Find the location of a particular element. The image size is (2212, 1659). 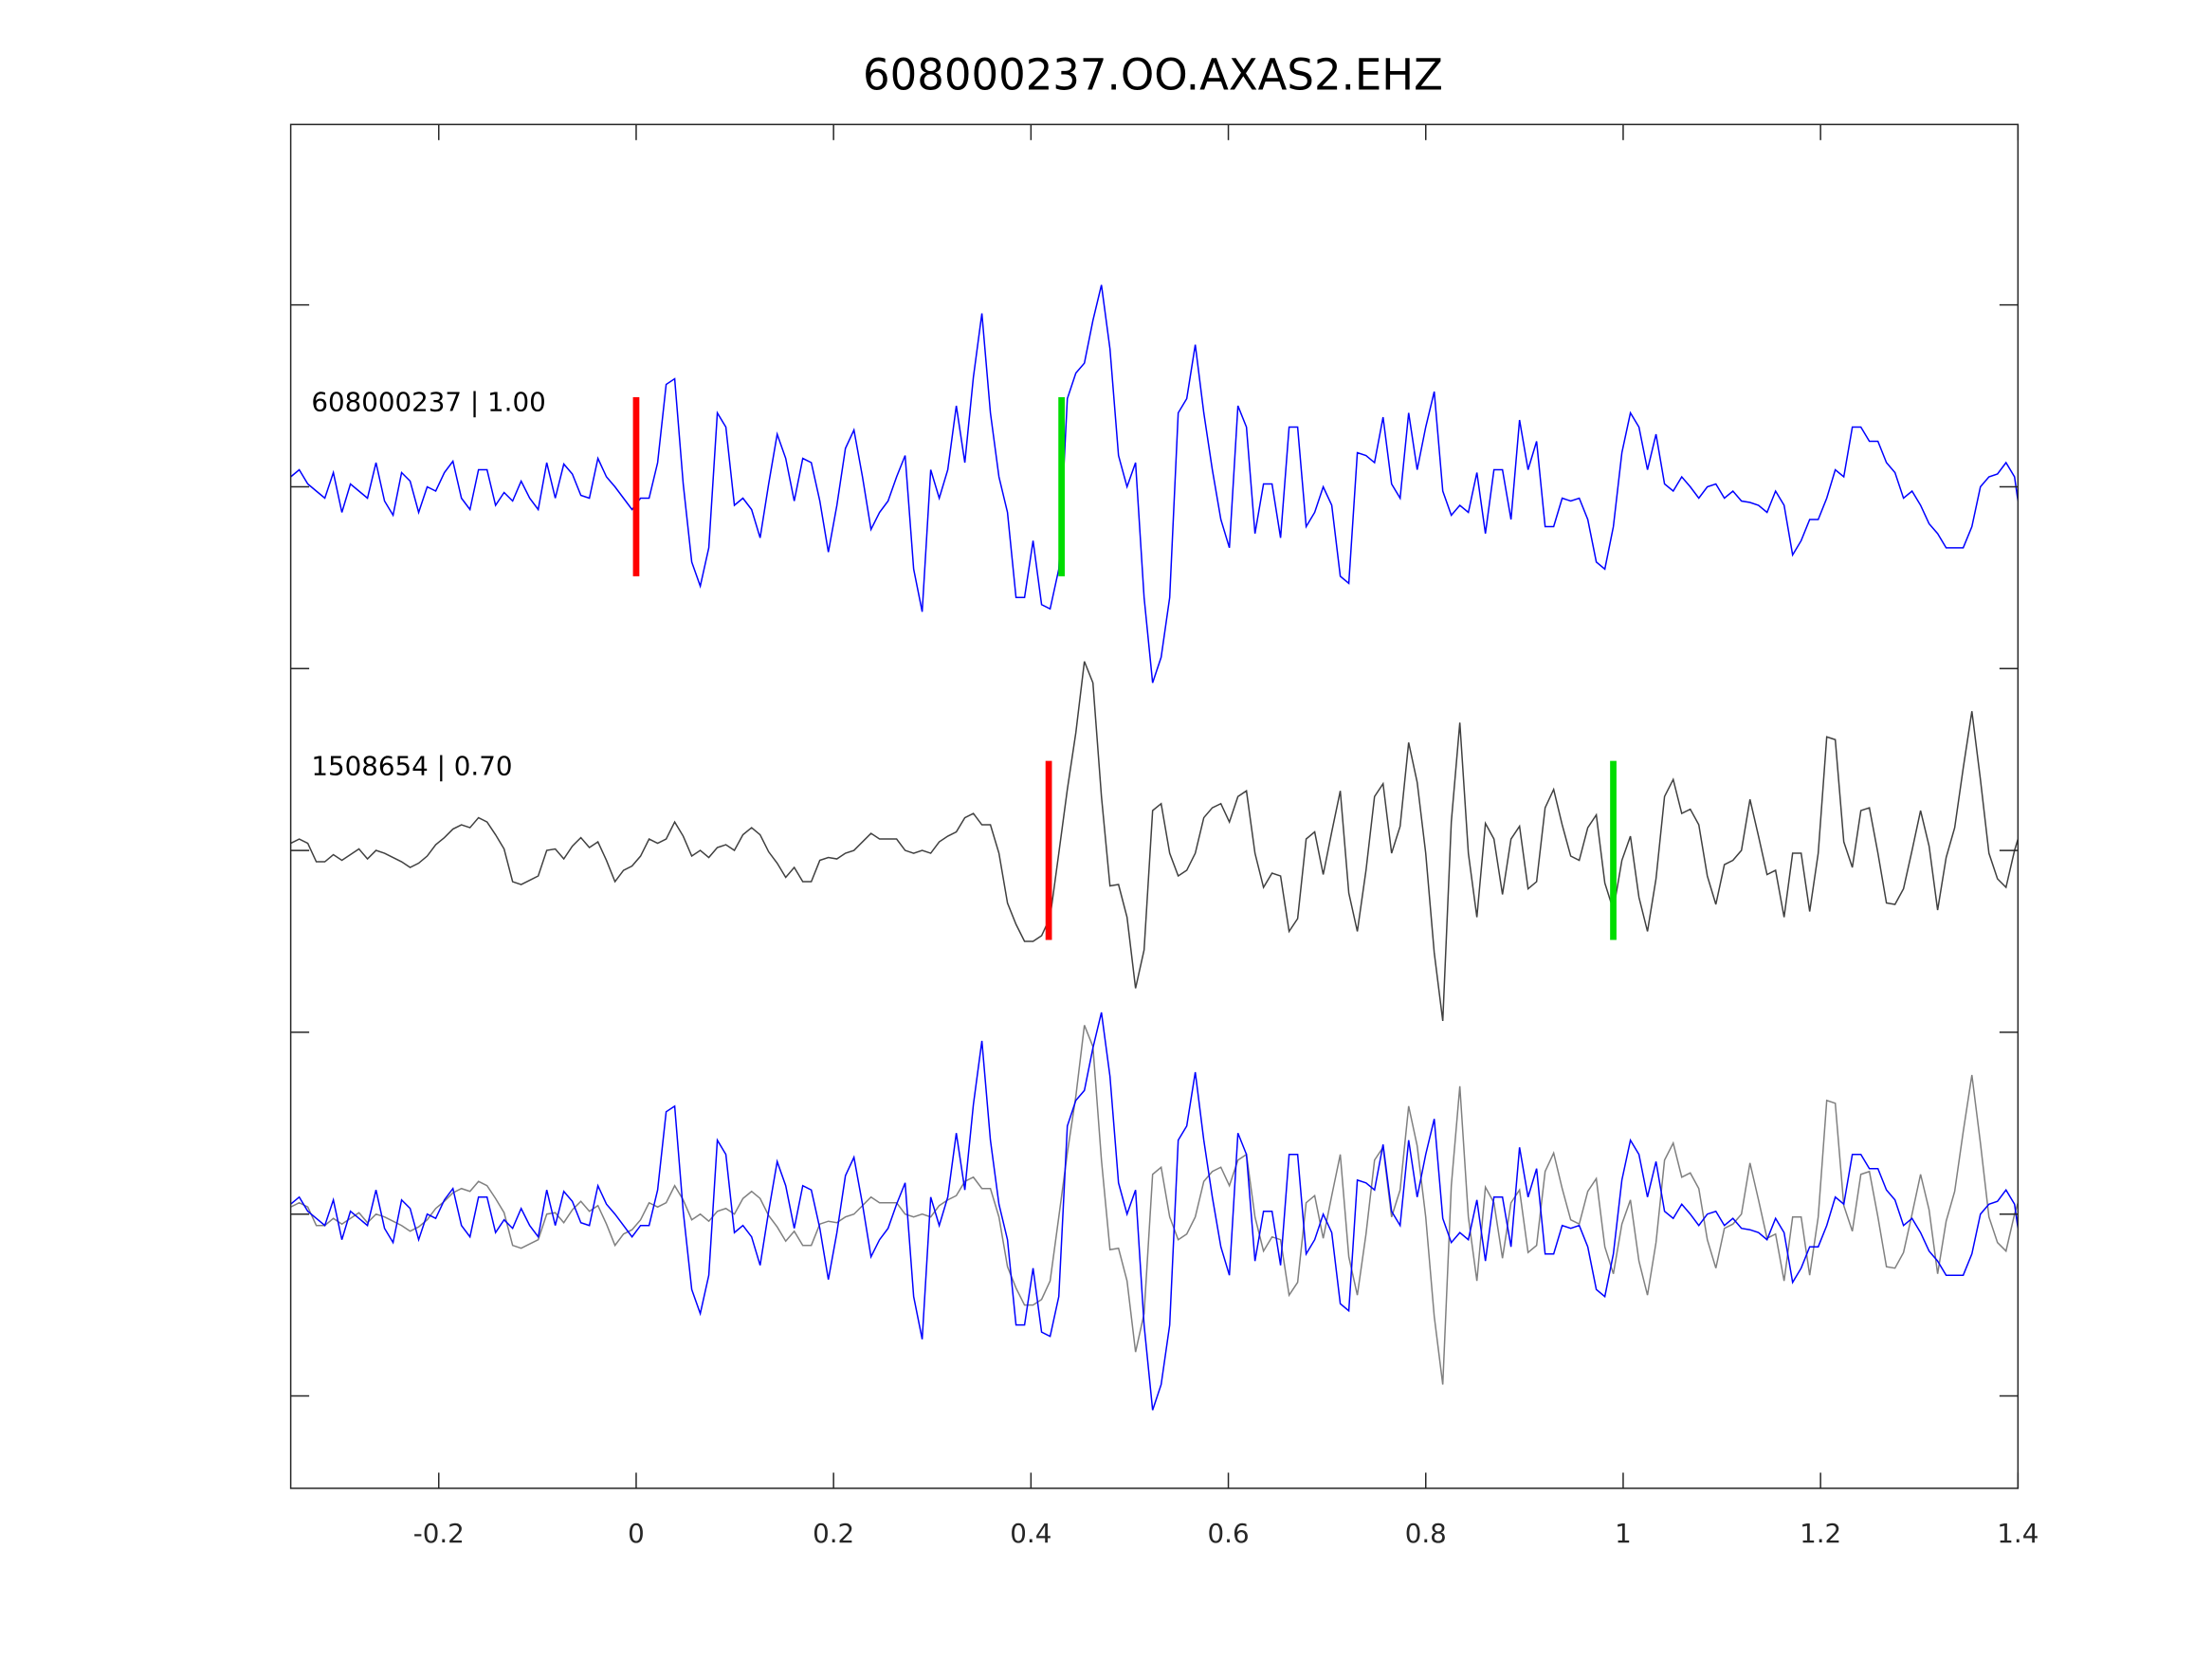

trace-label-1: 608000237 | 1.00 is located at coordinates (428, 401).